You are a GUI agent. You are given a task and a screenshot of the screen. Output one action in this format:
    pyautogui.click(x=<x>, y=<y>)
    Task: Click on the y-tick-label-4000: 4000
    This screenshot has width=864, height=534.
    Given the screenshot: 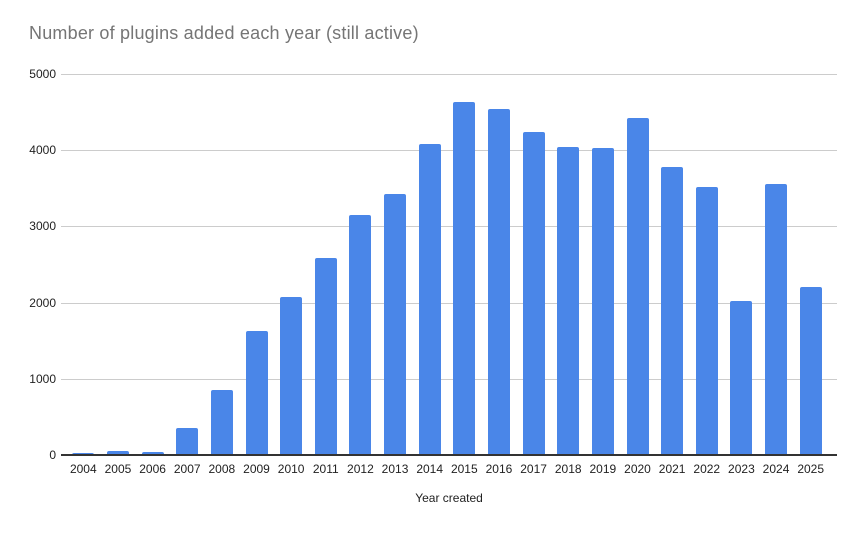 What is the action you would take?
    pyautogui.click(x=42, y=150)
    